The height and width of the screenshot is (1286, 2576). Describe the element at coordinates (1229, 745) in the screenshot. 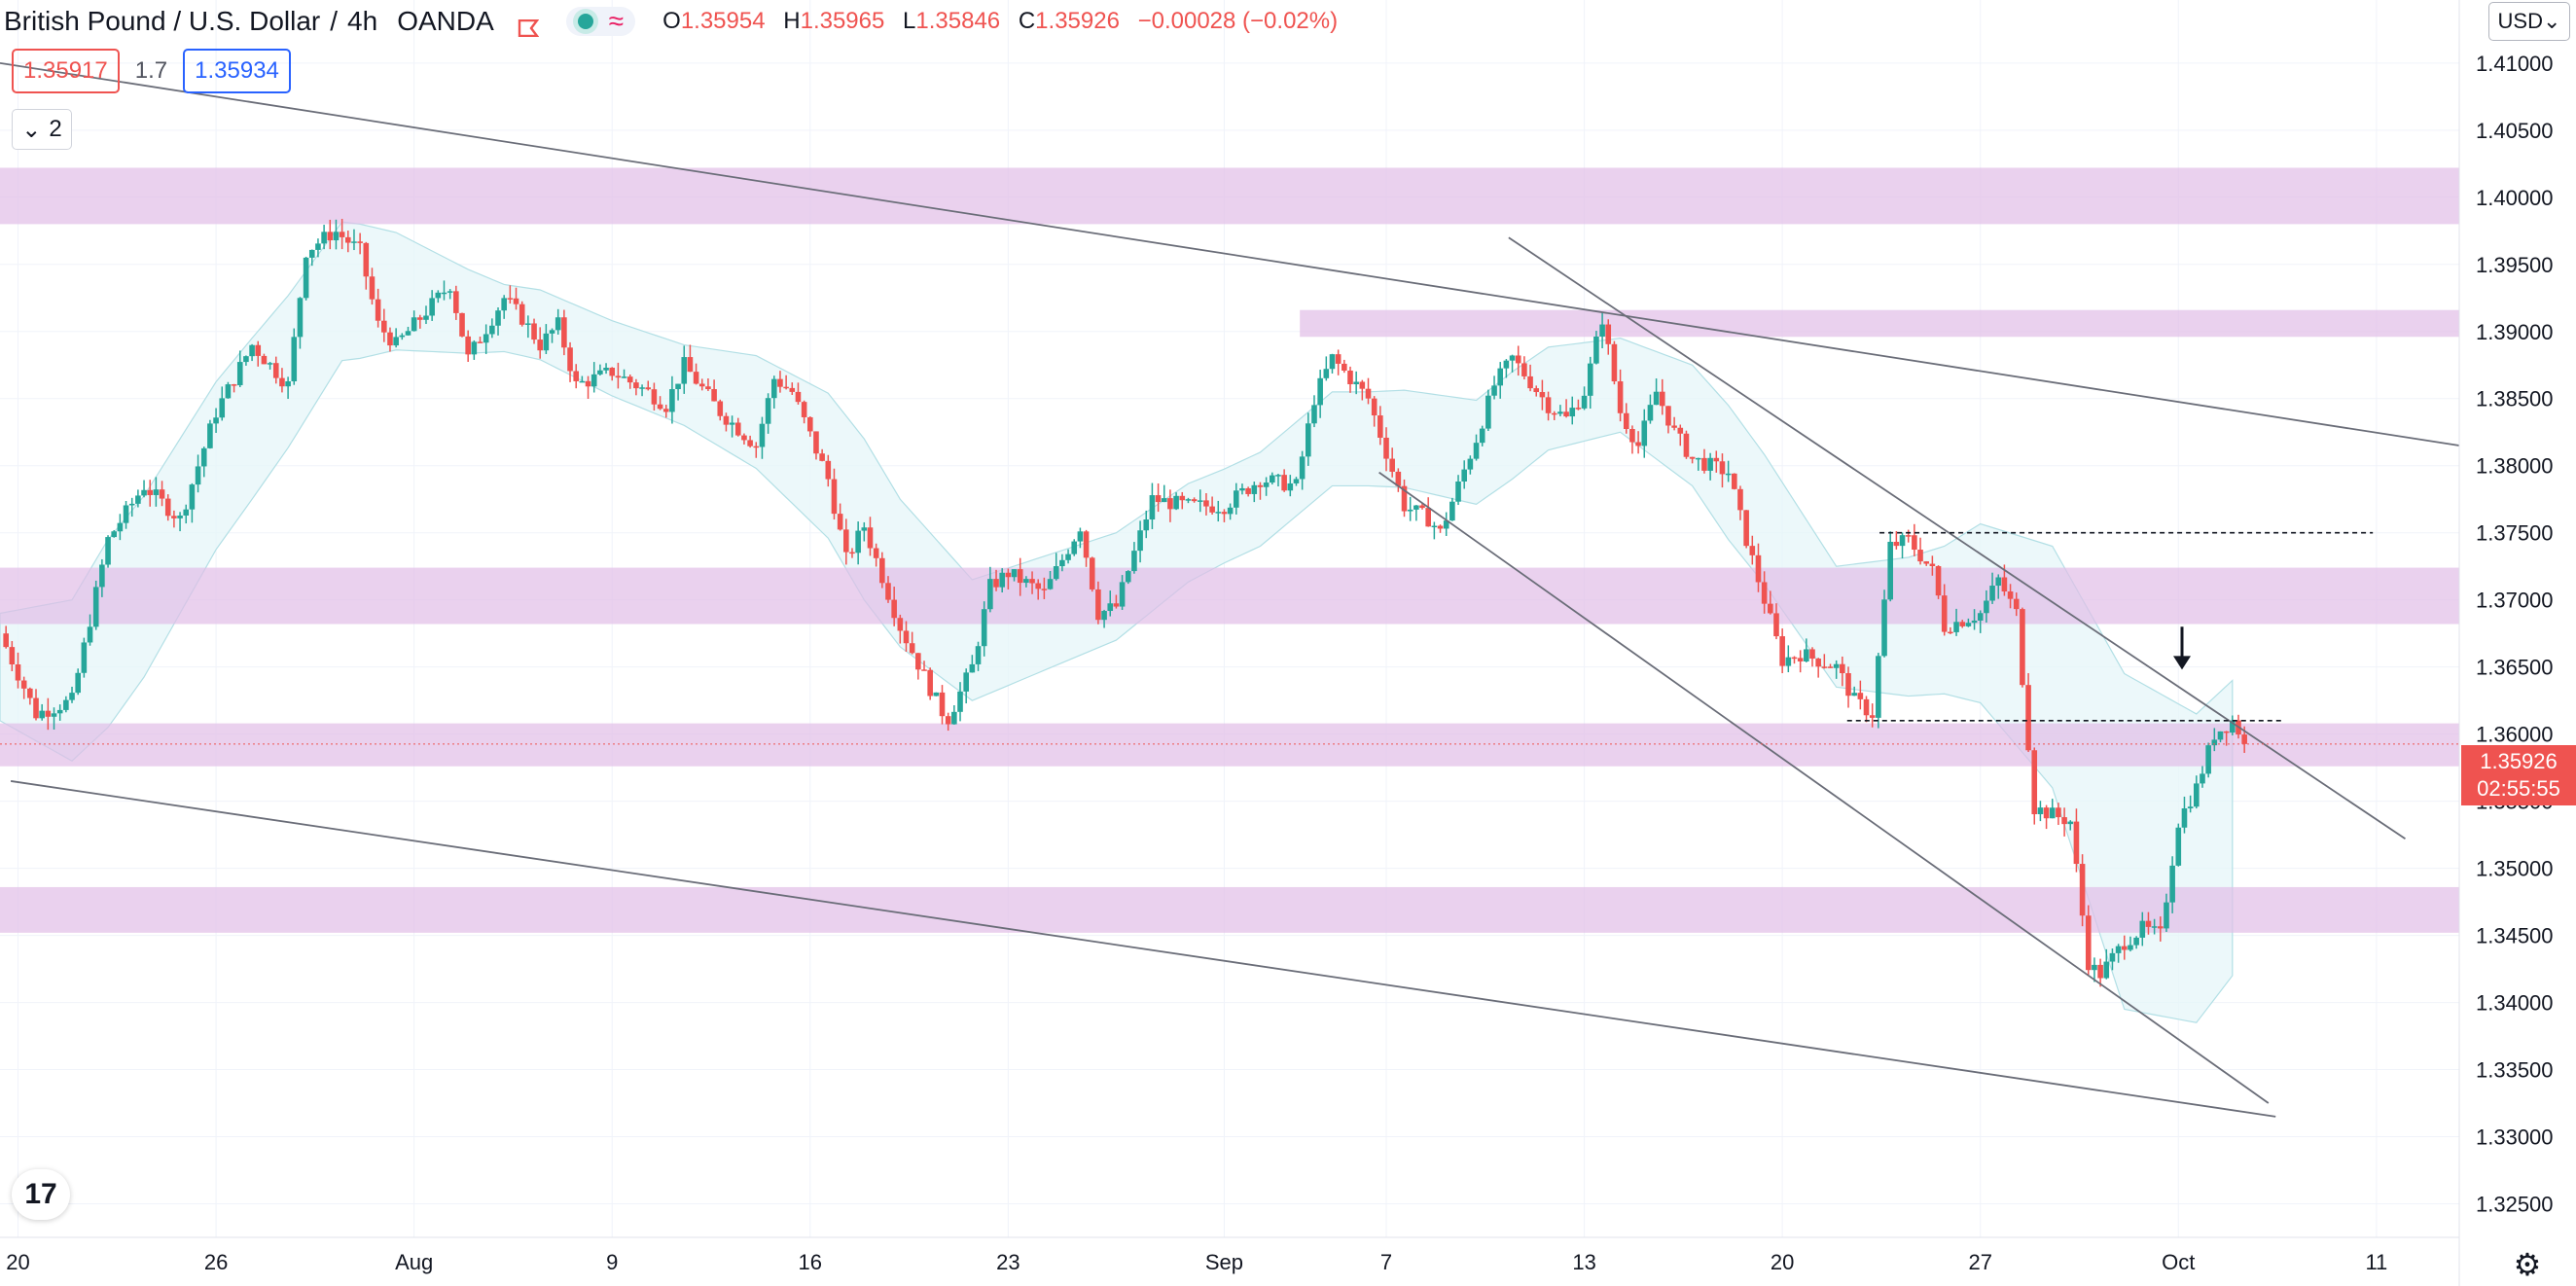

I see `support-resistance-zone` at that location.